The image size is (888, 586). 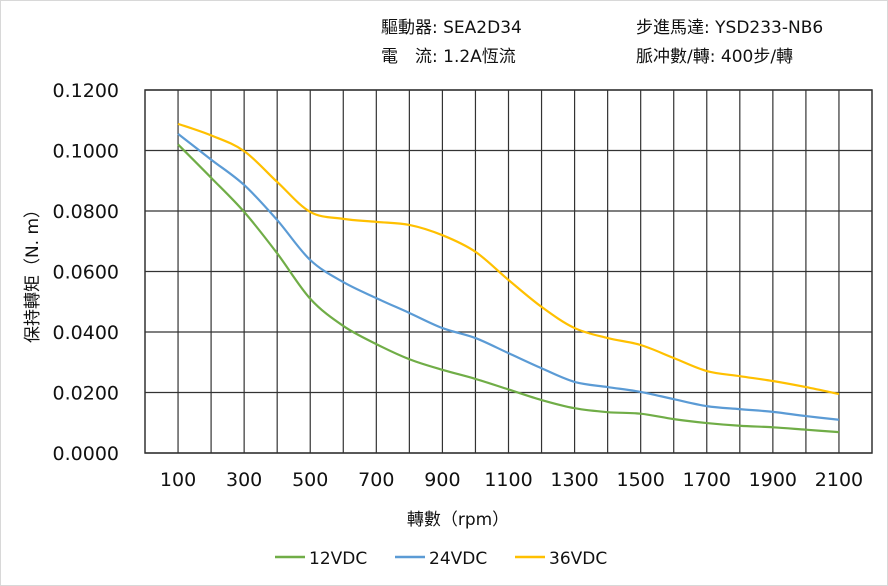 What do you see at coordinates (676, 57) in the screenshot?
I see `pulse-label: 脈冲數/轉:` at bounding box center [676, 57].